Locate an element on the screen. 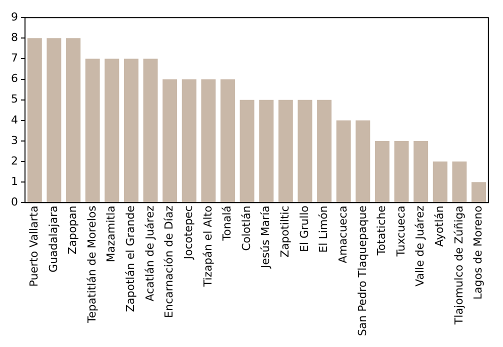 The height and width of the screenshot is (347, 503). x-tick-label: Acatlán de Juárez is located at coordinates (149, 253).